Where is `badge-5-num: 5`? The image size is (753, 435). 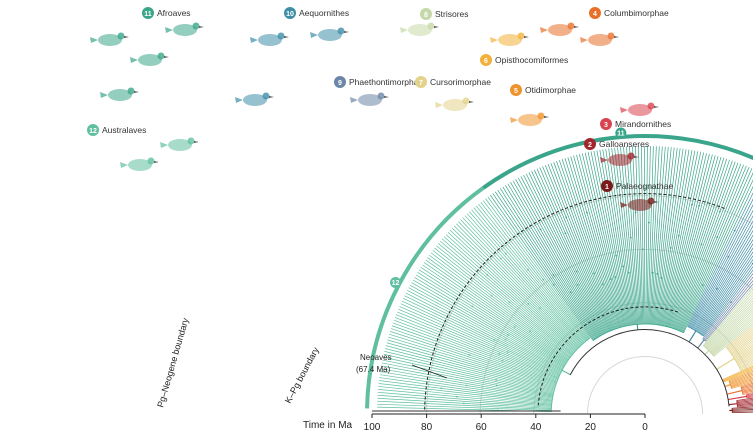
badge-5-num: 5 is located at coordinates (516, 91).